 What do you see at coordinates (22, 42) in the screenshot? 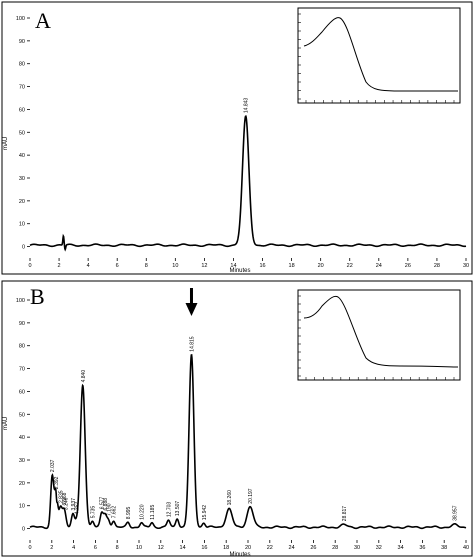
I see `y-tick-label: 90` at bounding box center [22, 42].